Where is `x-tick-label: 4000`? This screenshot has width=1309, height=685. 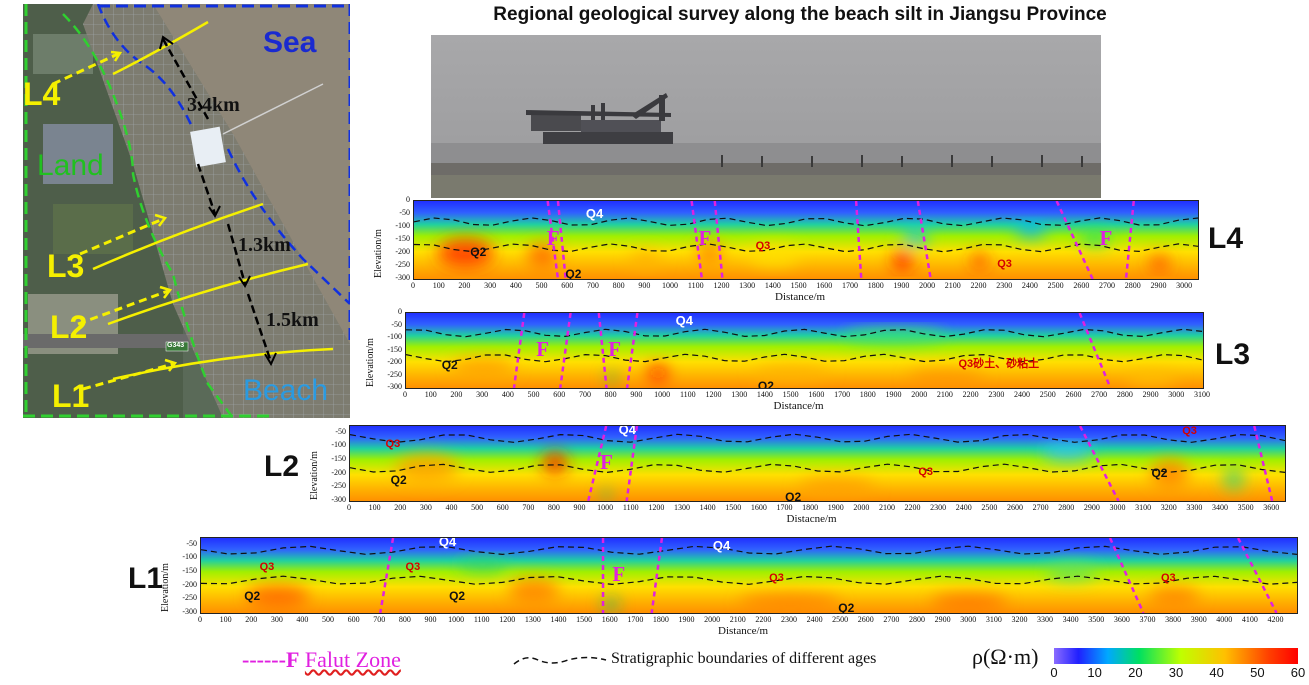
x-tick-label: 4000 is located at coordinates (1224, 619).